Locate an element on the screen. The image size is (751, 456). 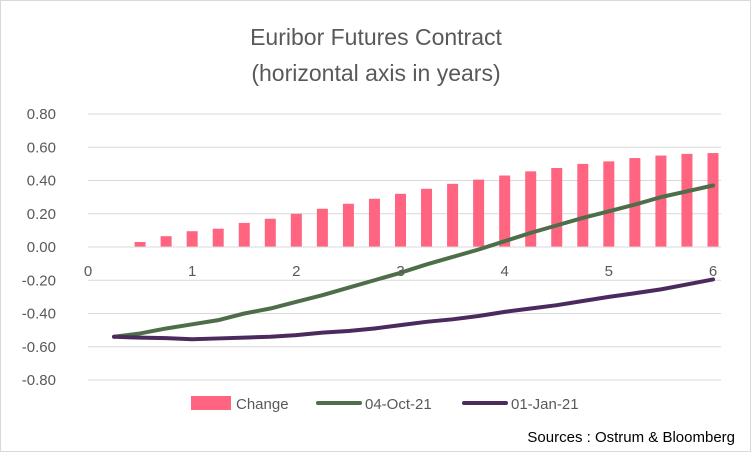
source-note: Sources : Ostrum & Bloomberg is located at coordinates (631, 437).